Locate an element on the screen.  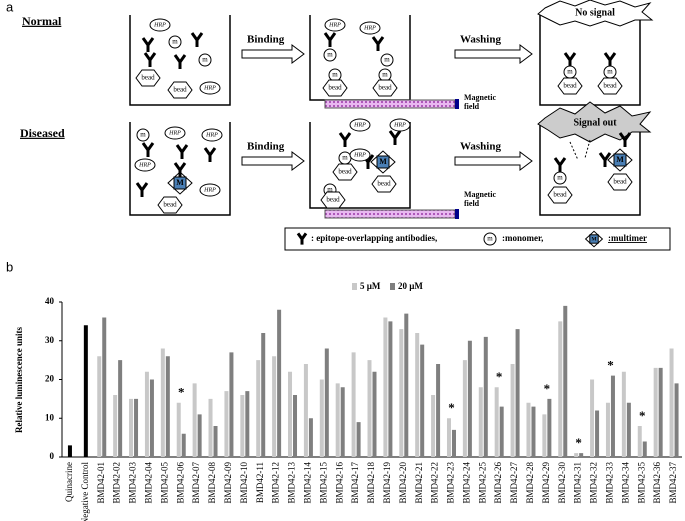
x-tick-label: BMD42-36 is located at coordinates (657, 483).